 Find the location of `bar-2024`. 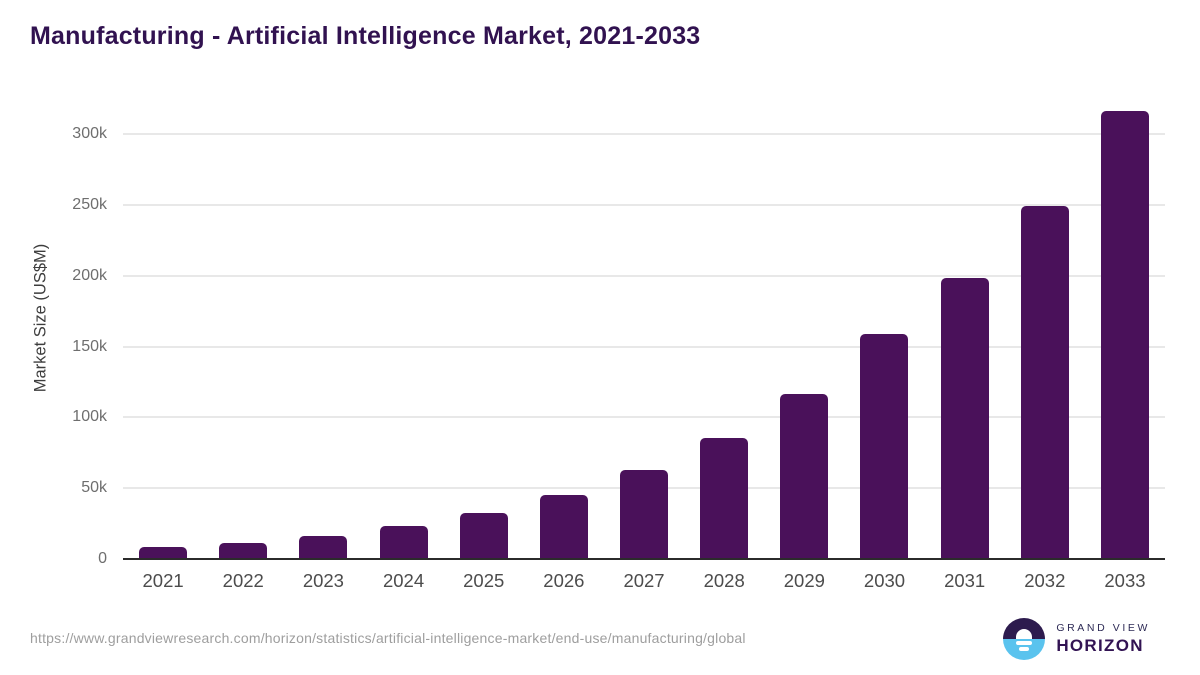

bar-2024 is located at coordinates (403, 542).